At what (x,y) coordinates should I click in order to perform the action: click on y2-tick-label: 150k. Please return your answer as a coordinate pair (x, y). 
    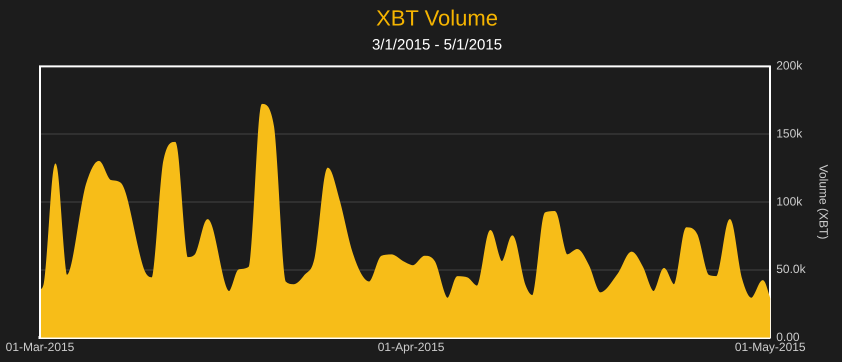
    Looking at the image, I should click on (790, 133).